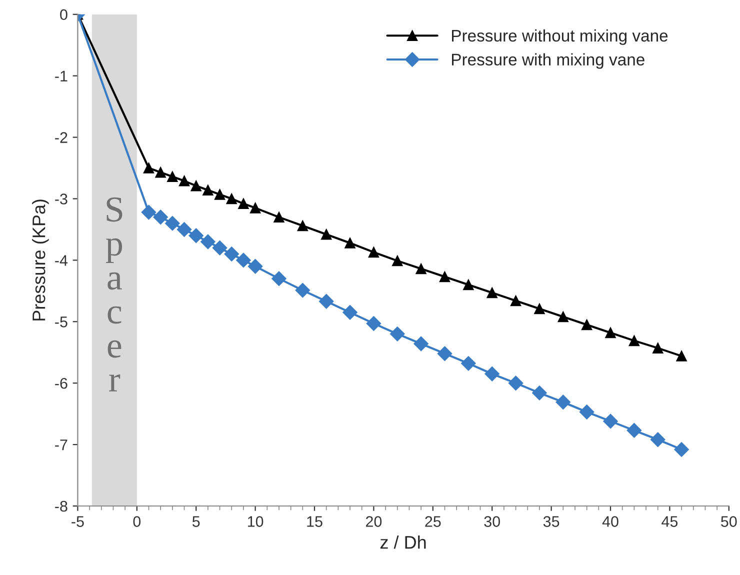  Describe the element at coordinates (433, 521) in the screenshot. I see `x-tick-label: 25` at that location.